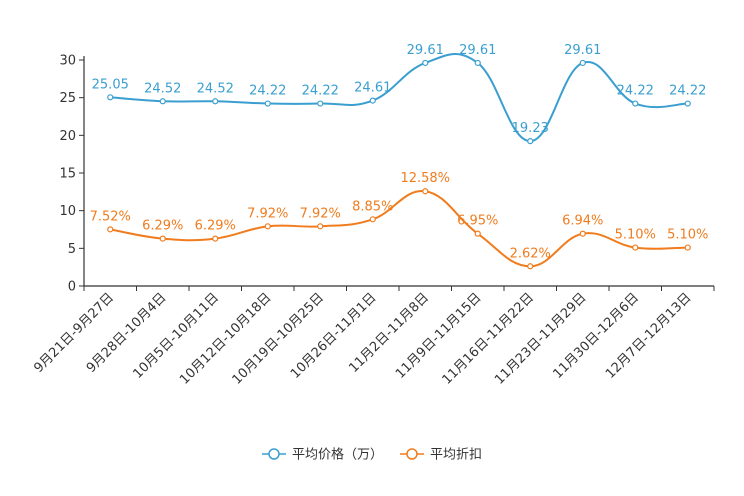  Describe the element at coordinates (110, 216) in the screenshot. I see `data-label: 7.52%` at that location.